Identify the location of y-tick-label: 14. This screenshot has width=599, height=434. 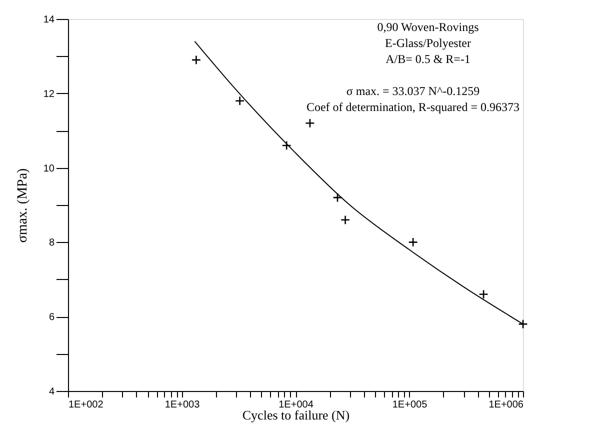
(49, 20).